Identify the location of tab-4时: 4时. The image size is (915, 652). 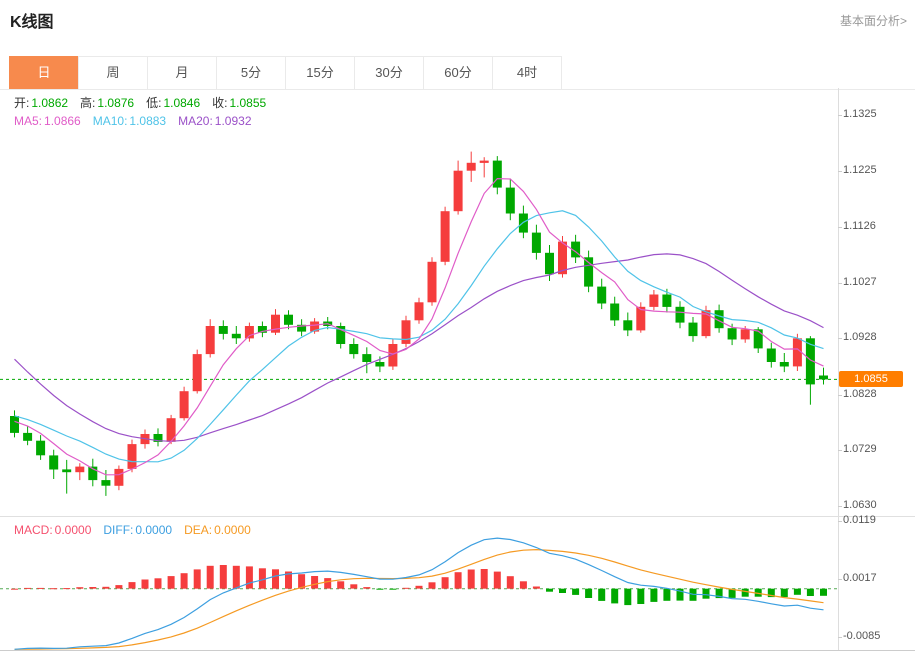
(527, 73).